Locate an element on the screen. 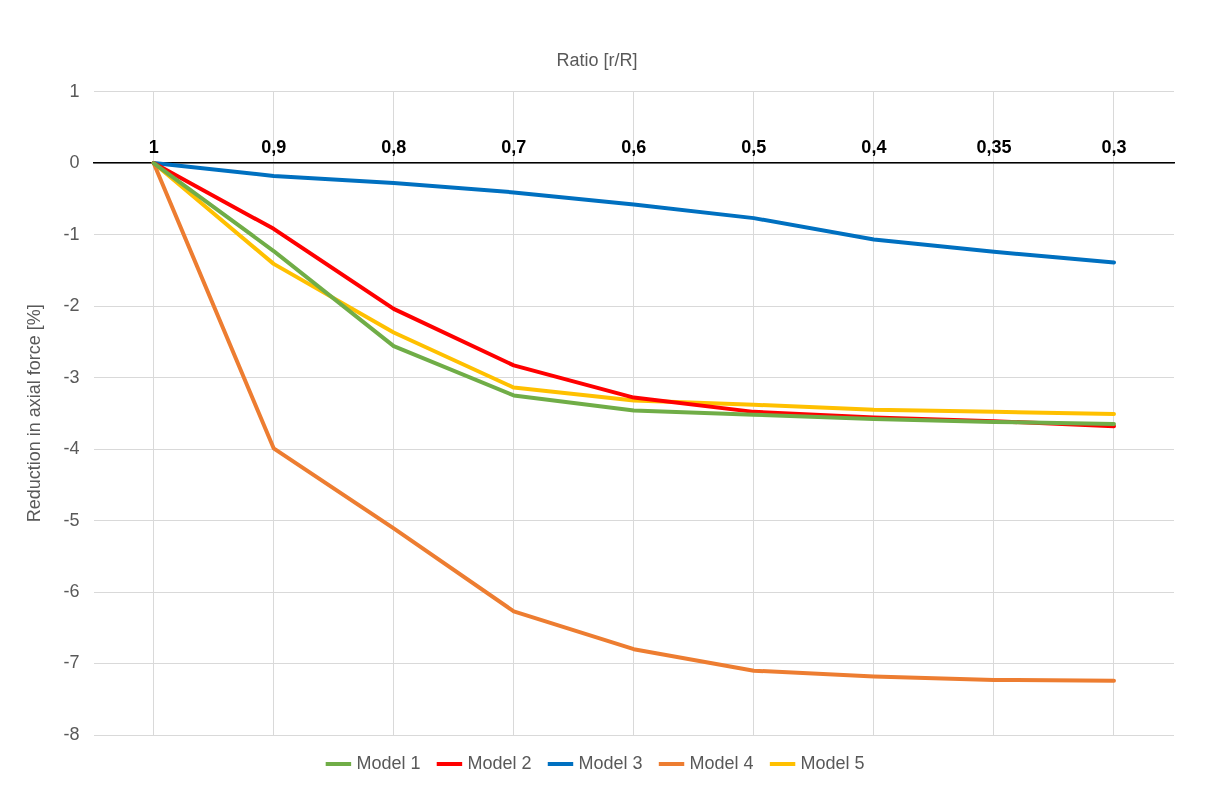  x-tick-label: 0,5 is located at coordinates (754, 147).